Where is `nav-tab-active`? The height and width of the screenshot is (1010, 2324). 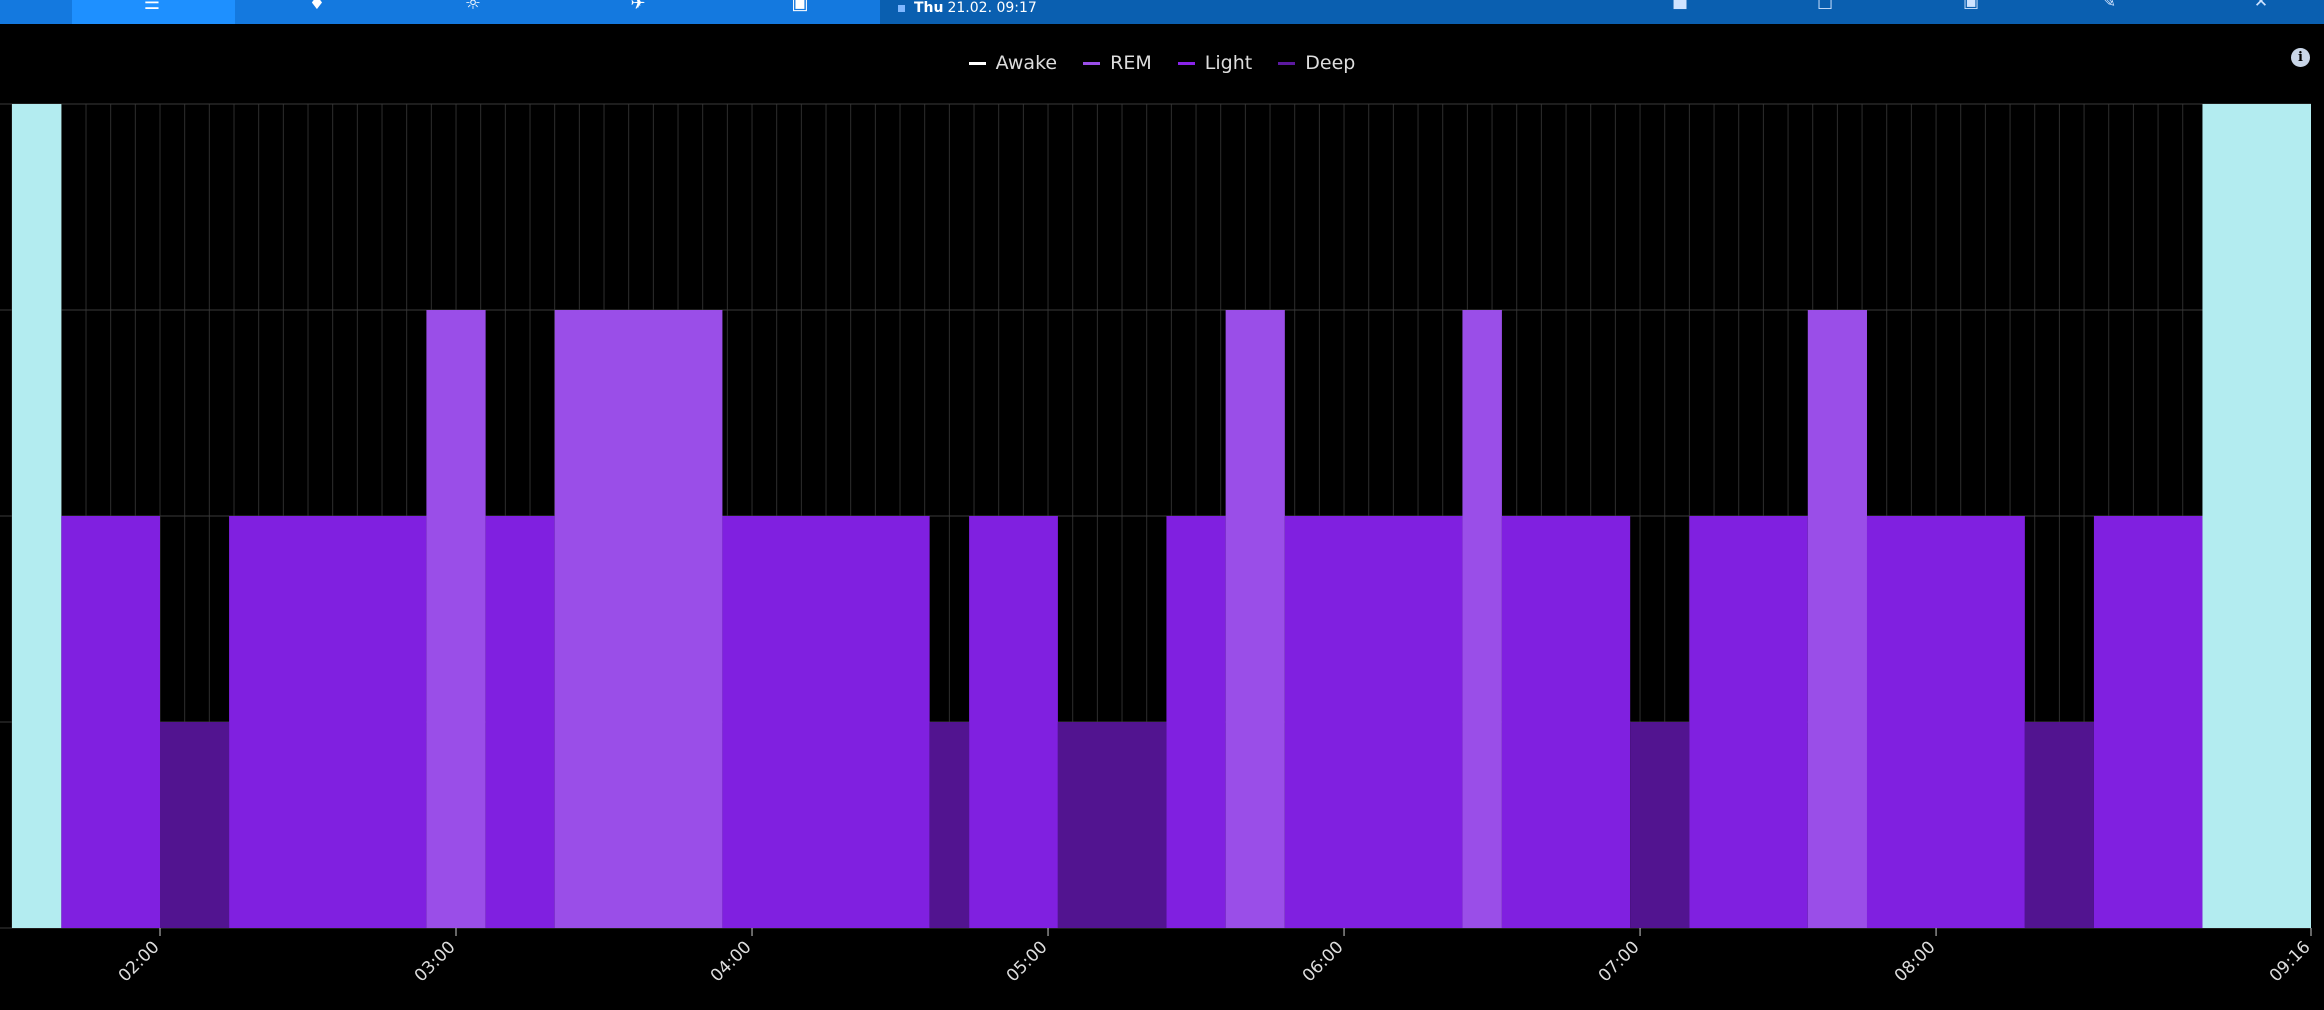
nav-tab-active is located at coordinates (153, 12).